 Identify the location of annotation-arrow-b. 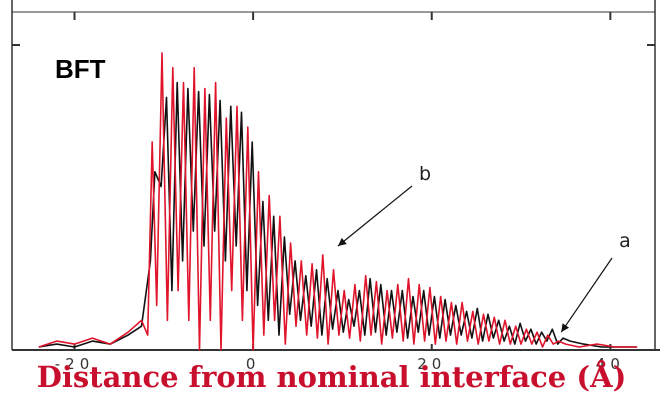
(375, 216).